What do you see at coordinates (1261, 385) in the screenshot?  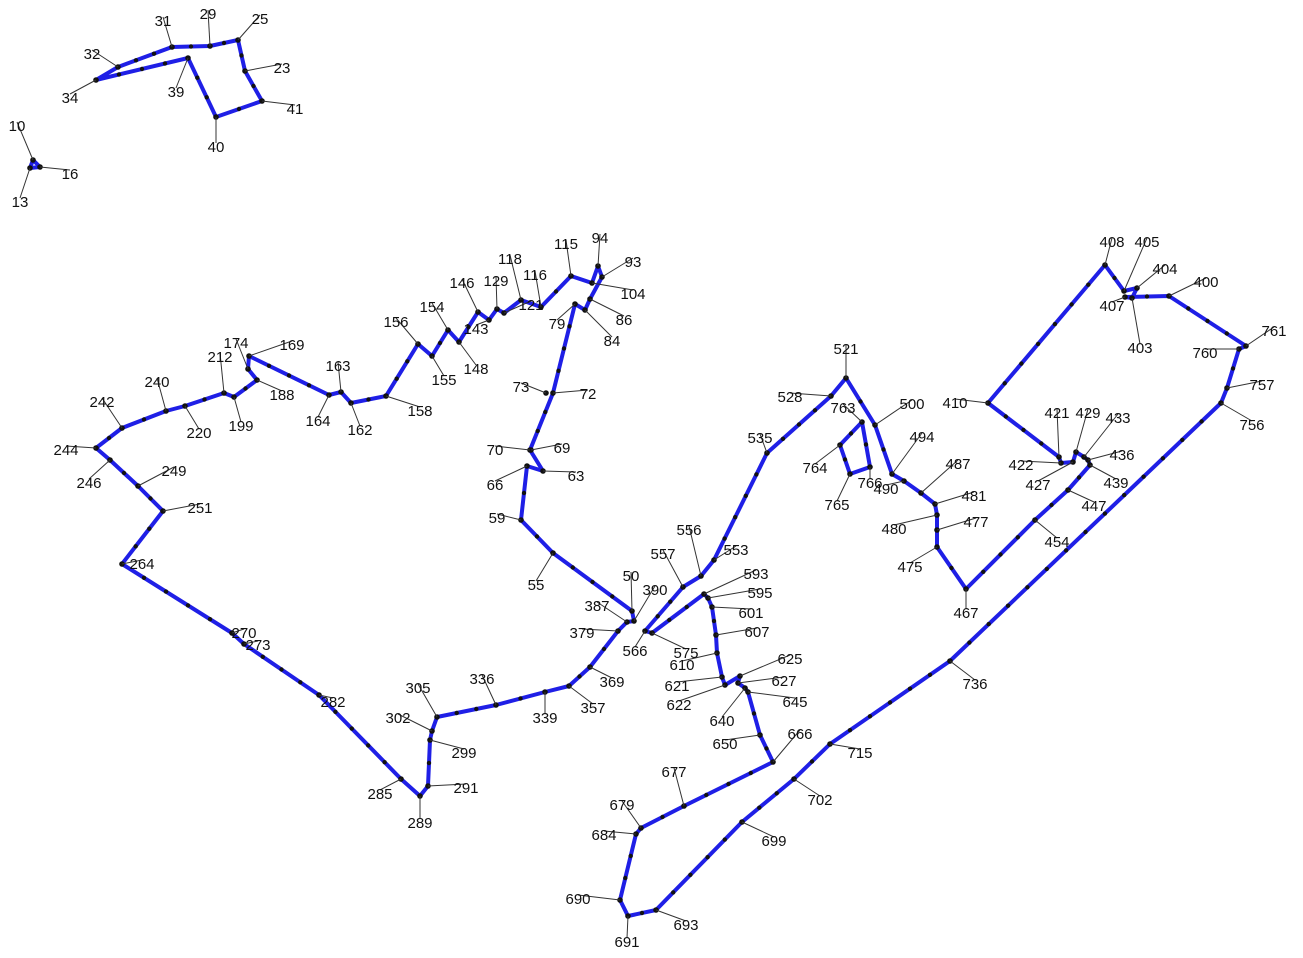 I see `vertex-label-757: 757` at bounding box center [1261, 385].